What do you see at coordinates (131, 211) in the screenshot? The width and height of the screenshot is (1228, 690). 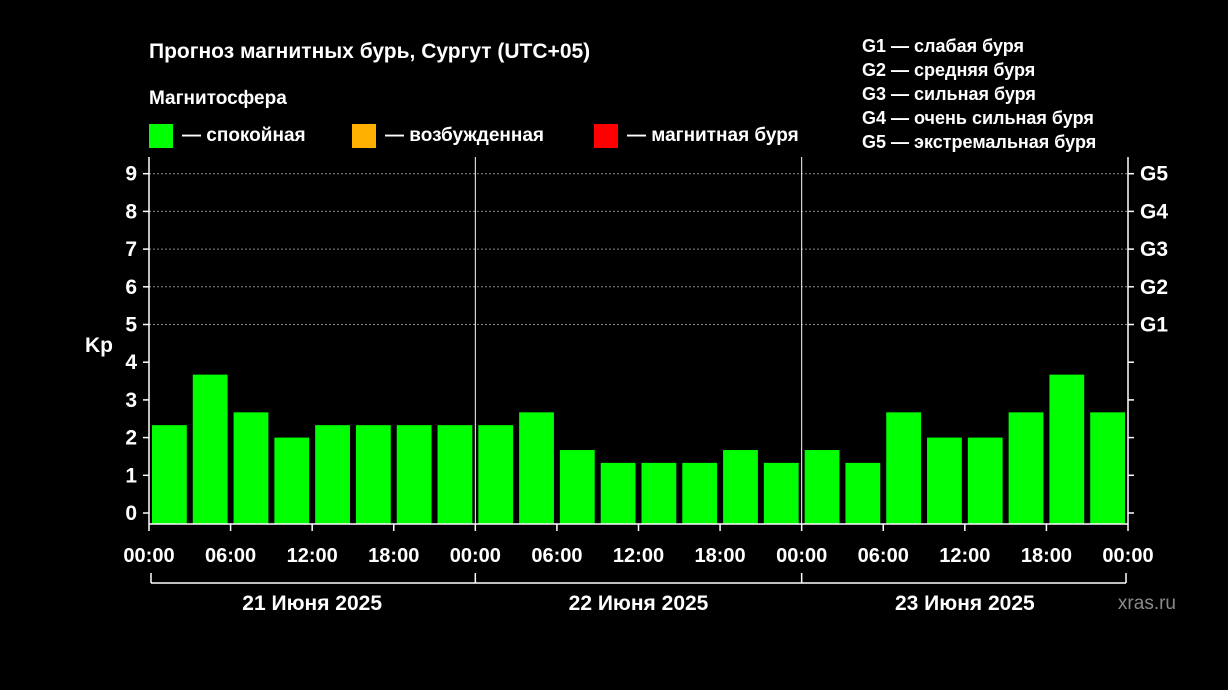 I see `y-tick-label: 8` at bounding box center [131, 211].